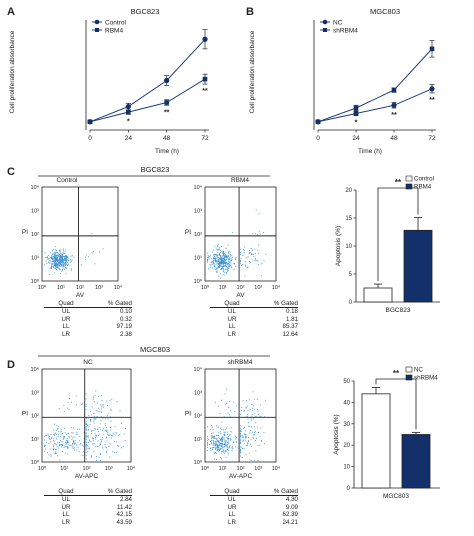 The width and height of the screenshot is (474, 536). What do you see at coordinates (254, 311) in the screenshot?
I see `quad-table-row: UL 0.18` at bounding box center [254, 311].